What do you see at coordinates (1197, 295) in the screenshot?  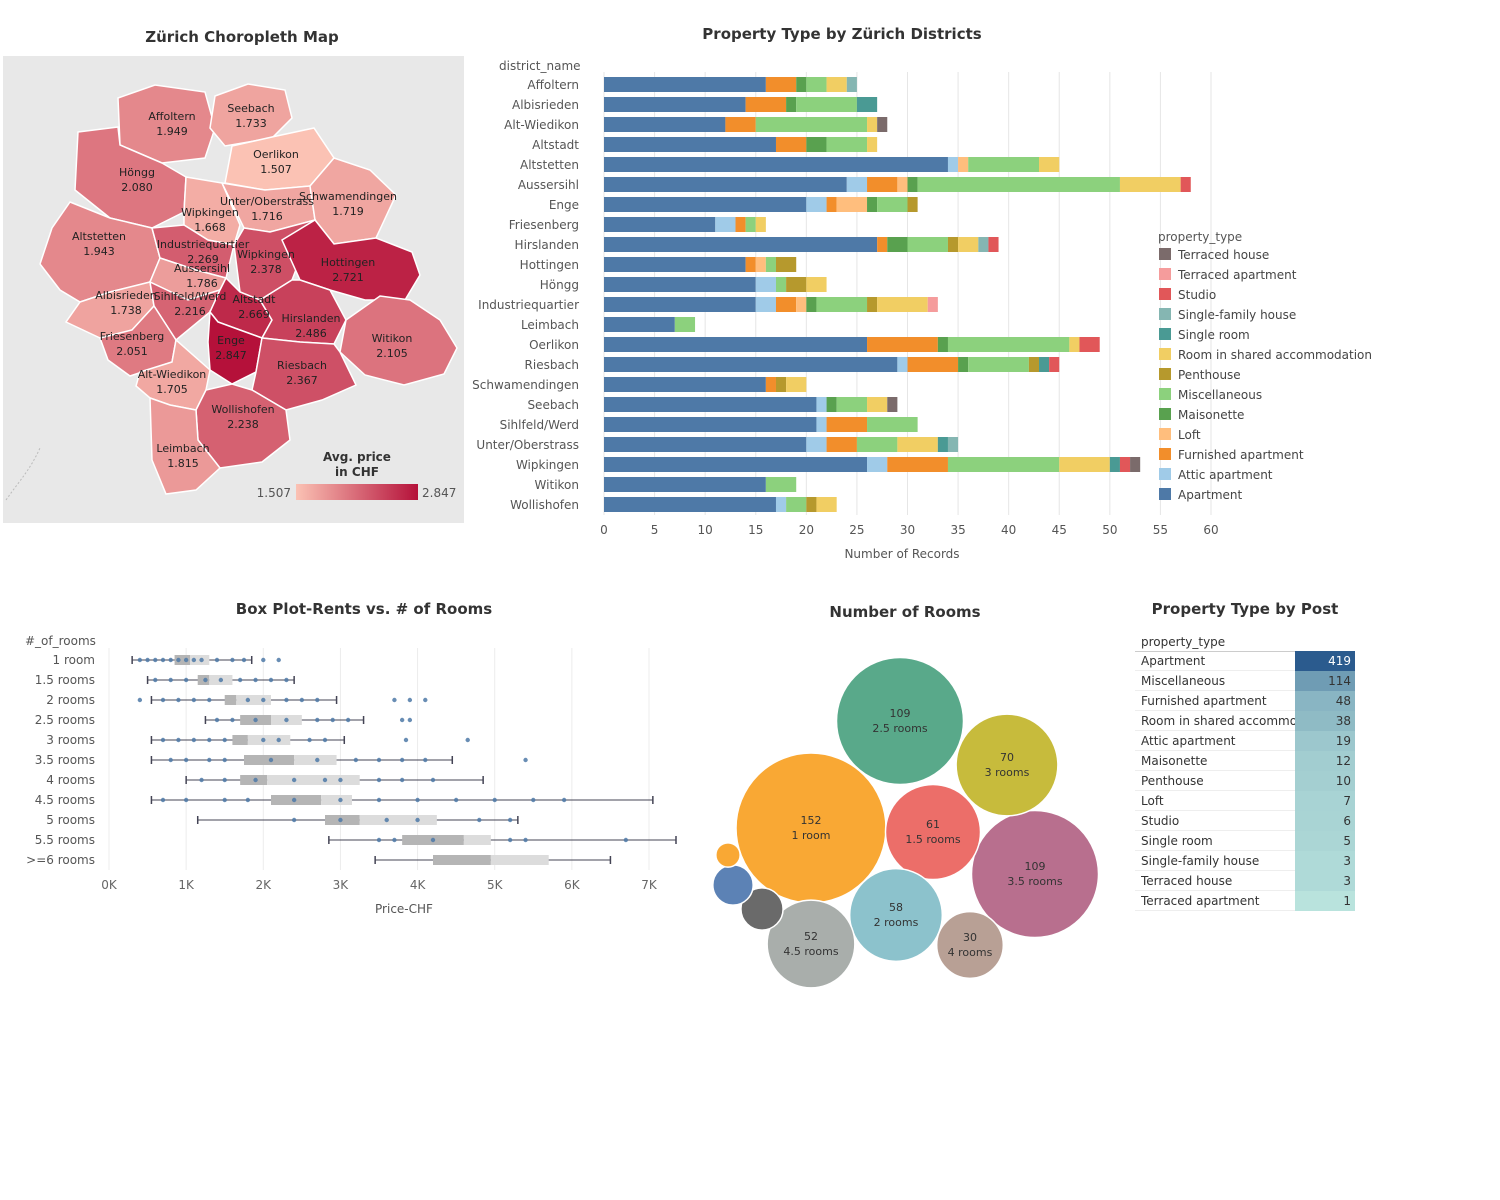 I see `legend-label: Studio` at bounding box center [1197, 295].